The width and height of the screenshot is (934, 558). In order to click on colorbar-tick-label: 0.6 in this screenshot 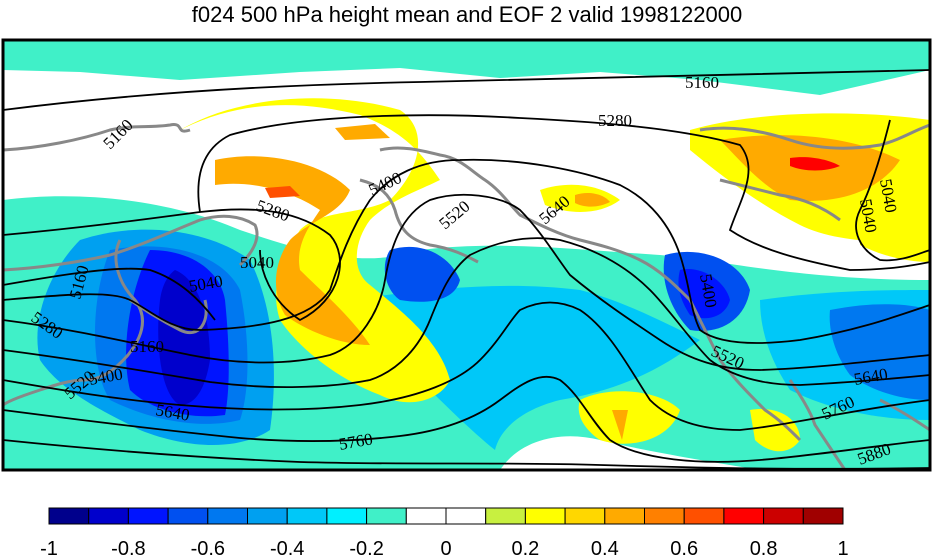, I will do `click(684, 548)`.